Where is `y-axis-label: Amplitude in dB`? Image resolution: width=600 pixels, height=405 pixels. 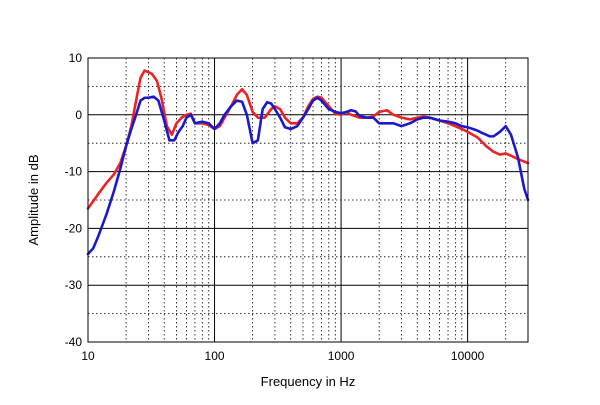
y-axis-label: Amplitude in dB is located at coordinates (33, 199).